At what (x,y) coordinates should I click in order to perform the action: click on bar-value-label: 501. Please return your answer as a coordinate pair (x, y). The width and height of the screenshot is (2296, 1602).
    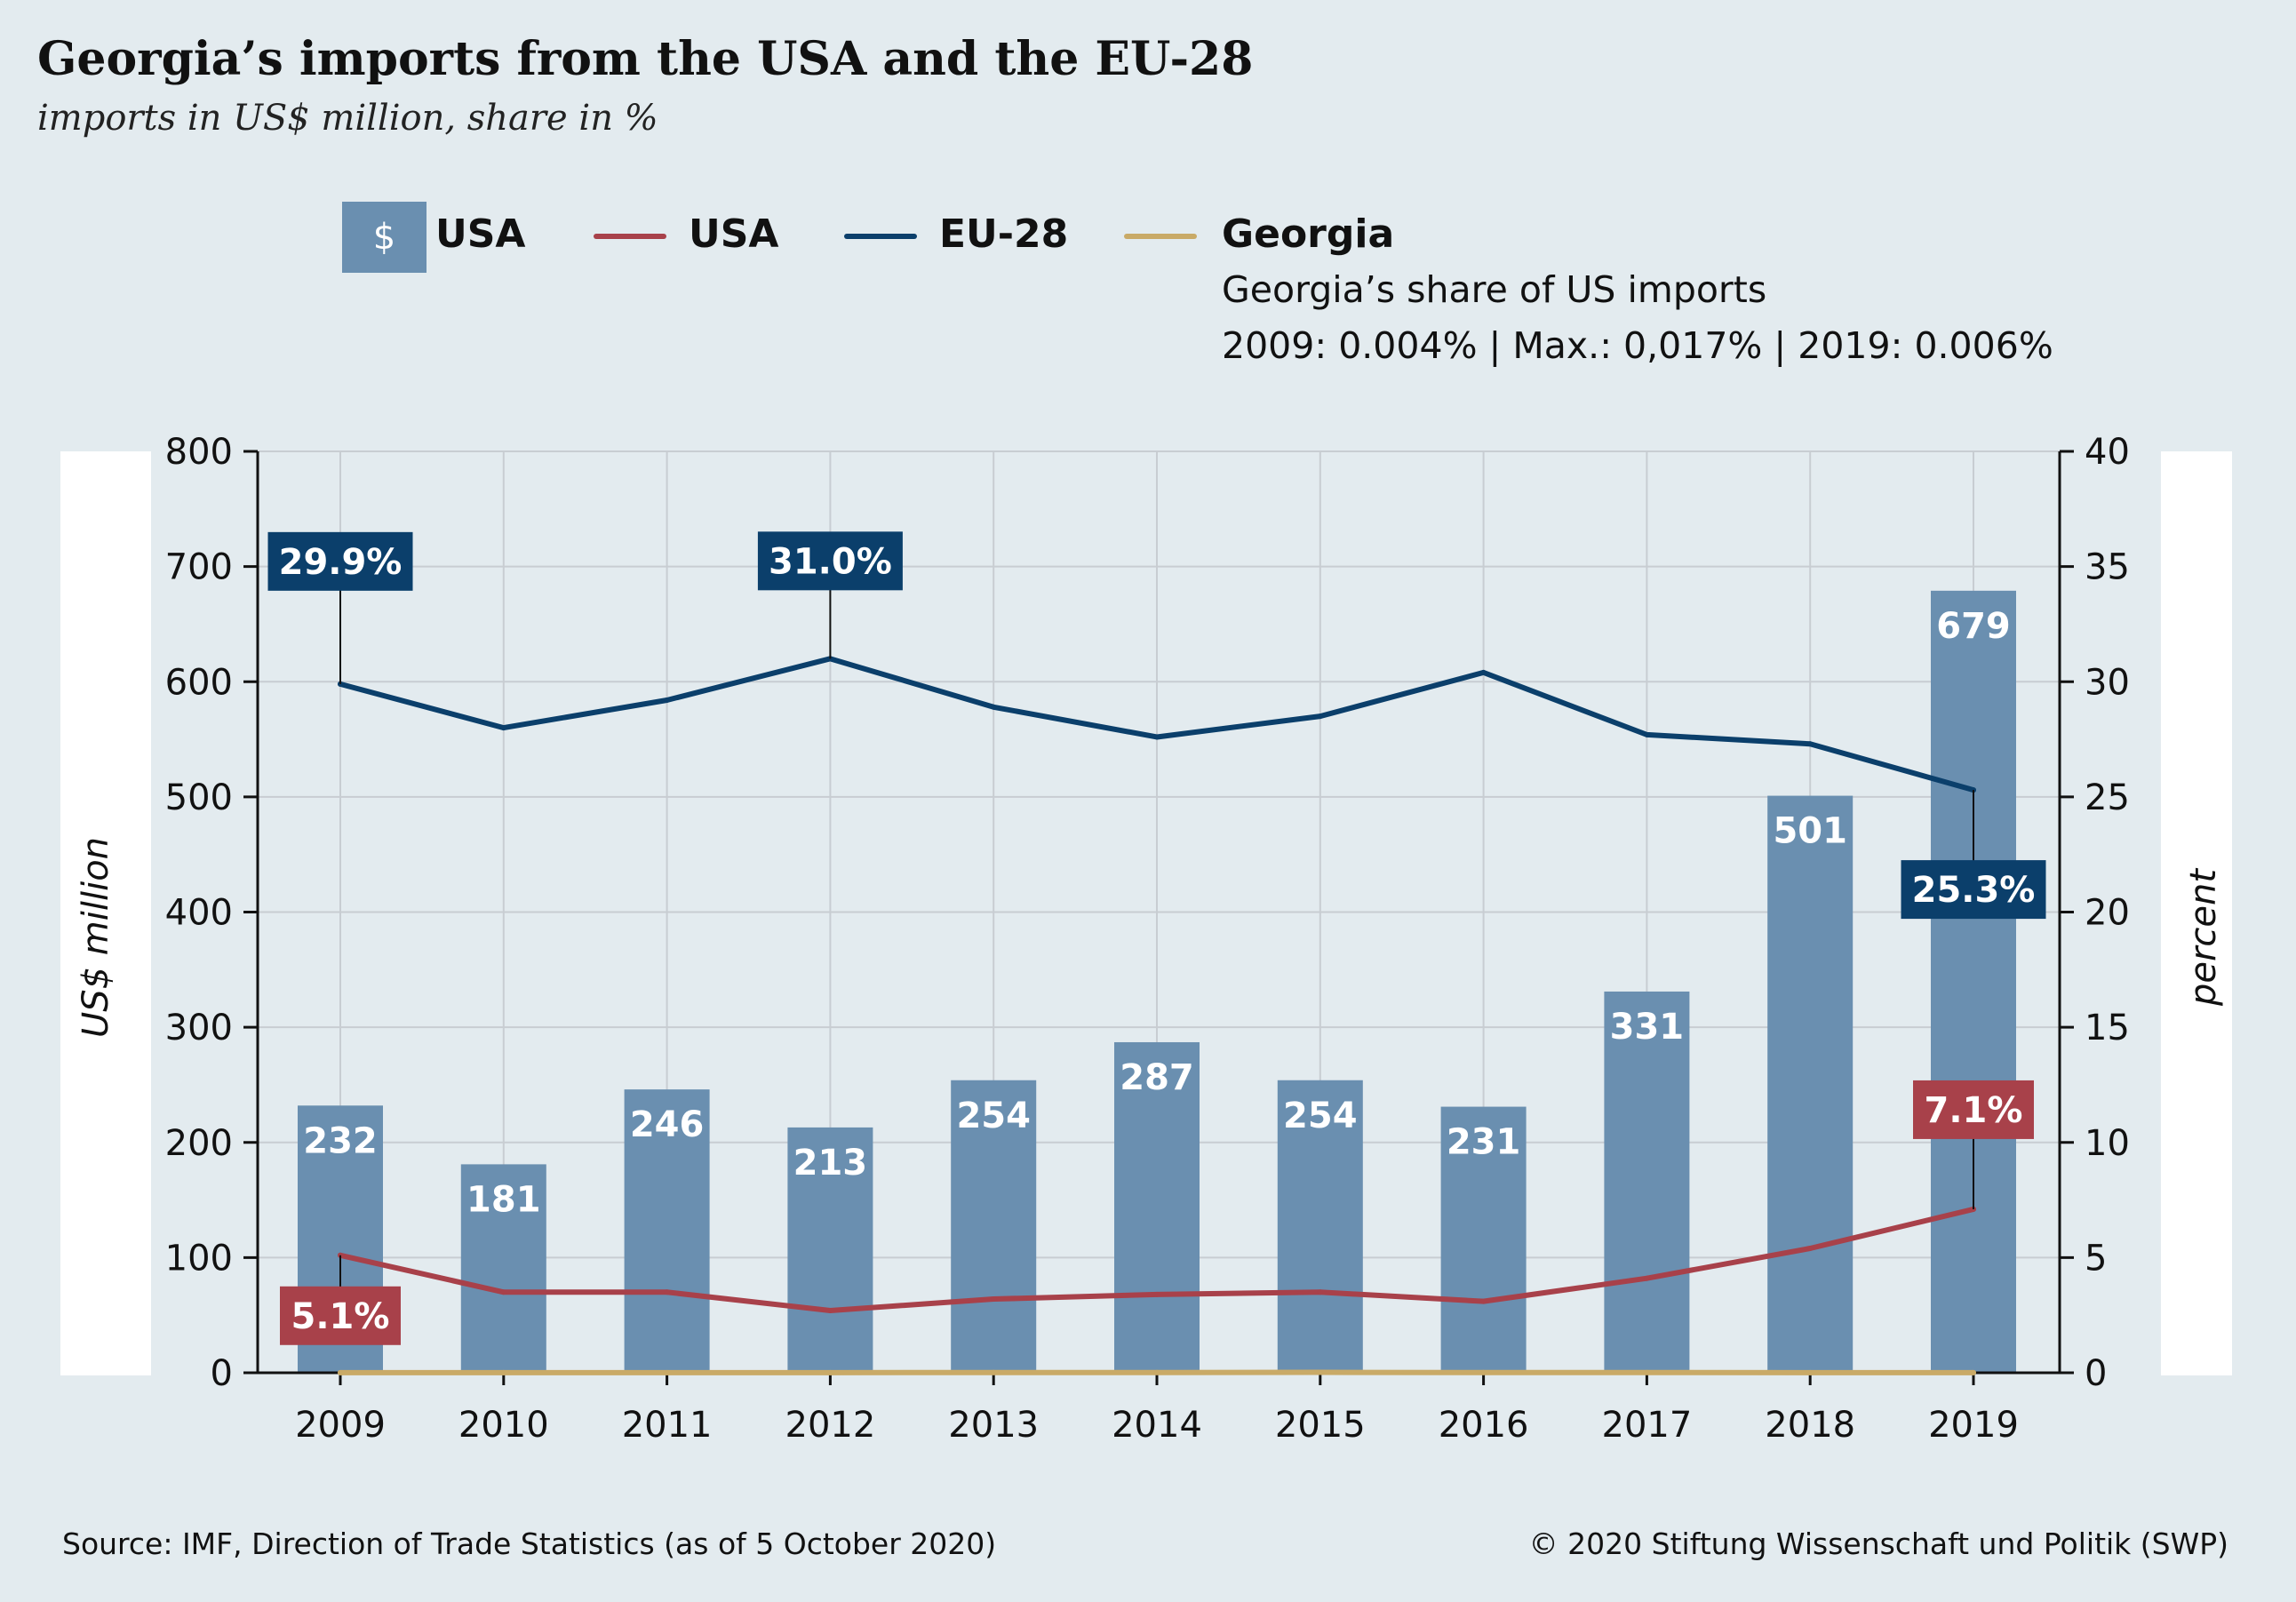
    Looking at the image, I should click on (1810, 831).